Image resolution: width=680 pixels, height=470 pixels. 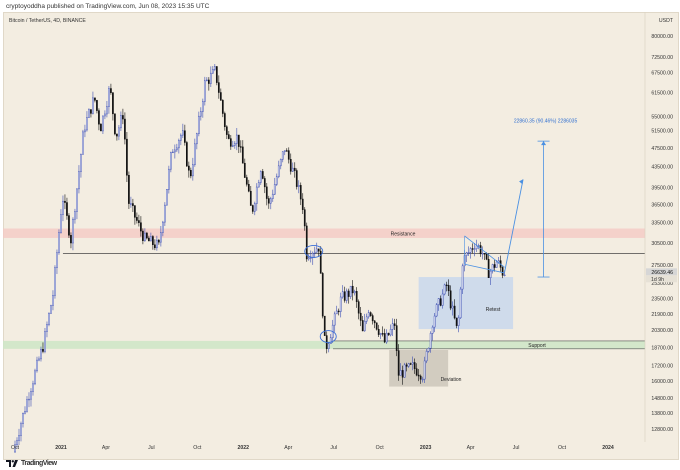 What do you see at coordinates (662, 367) in the screenshot?
I see `y-tick-label: 17200.00` at bounding box center [662, 367].